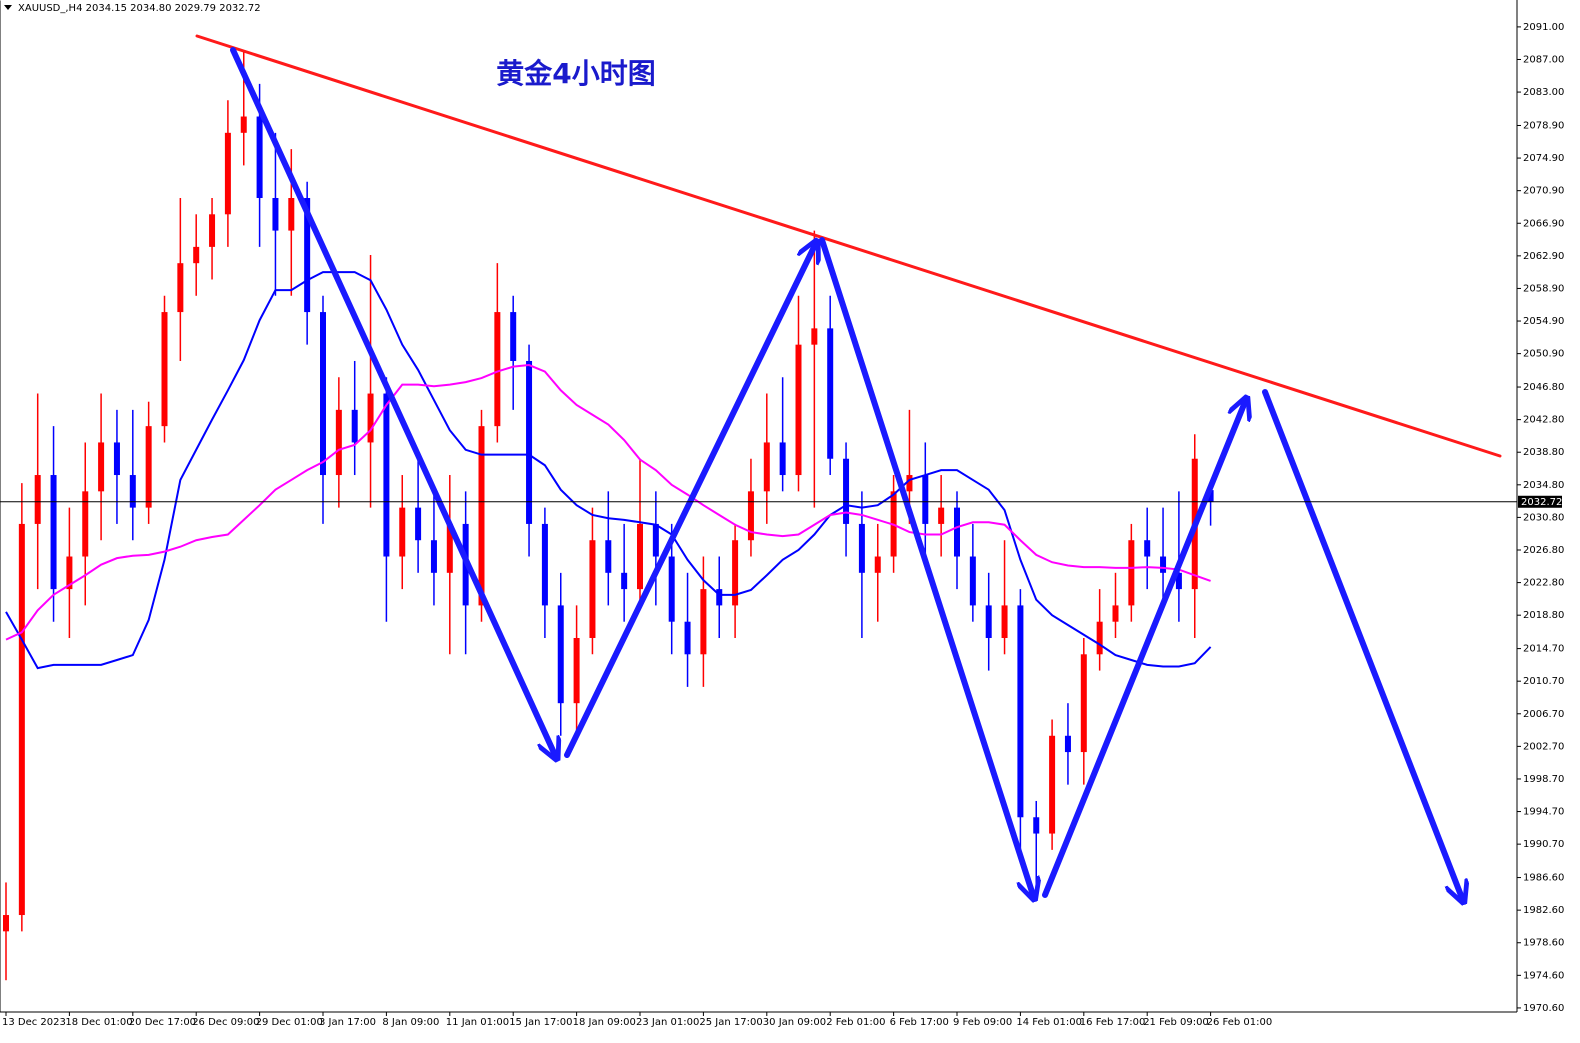  I want to click on y-tick-label: 2018.80, so click(1543, 615).